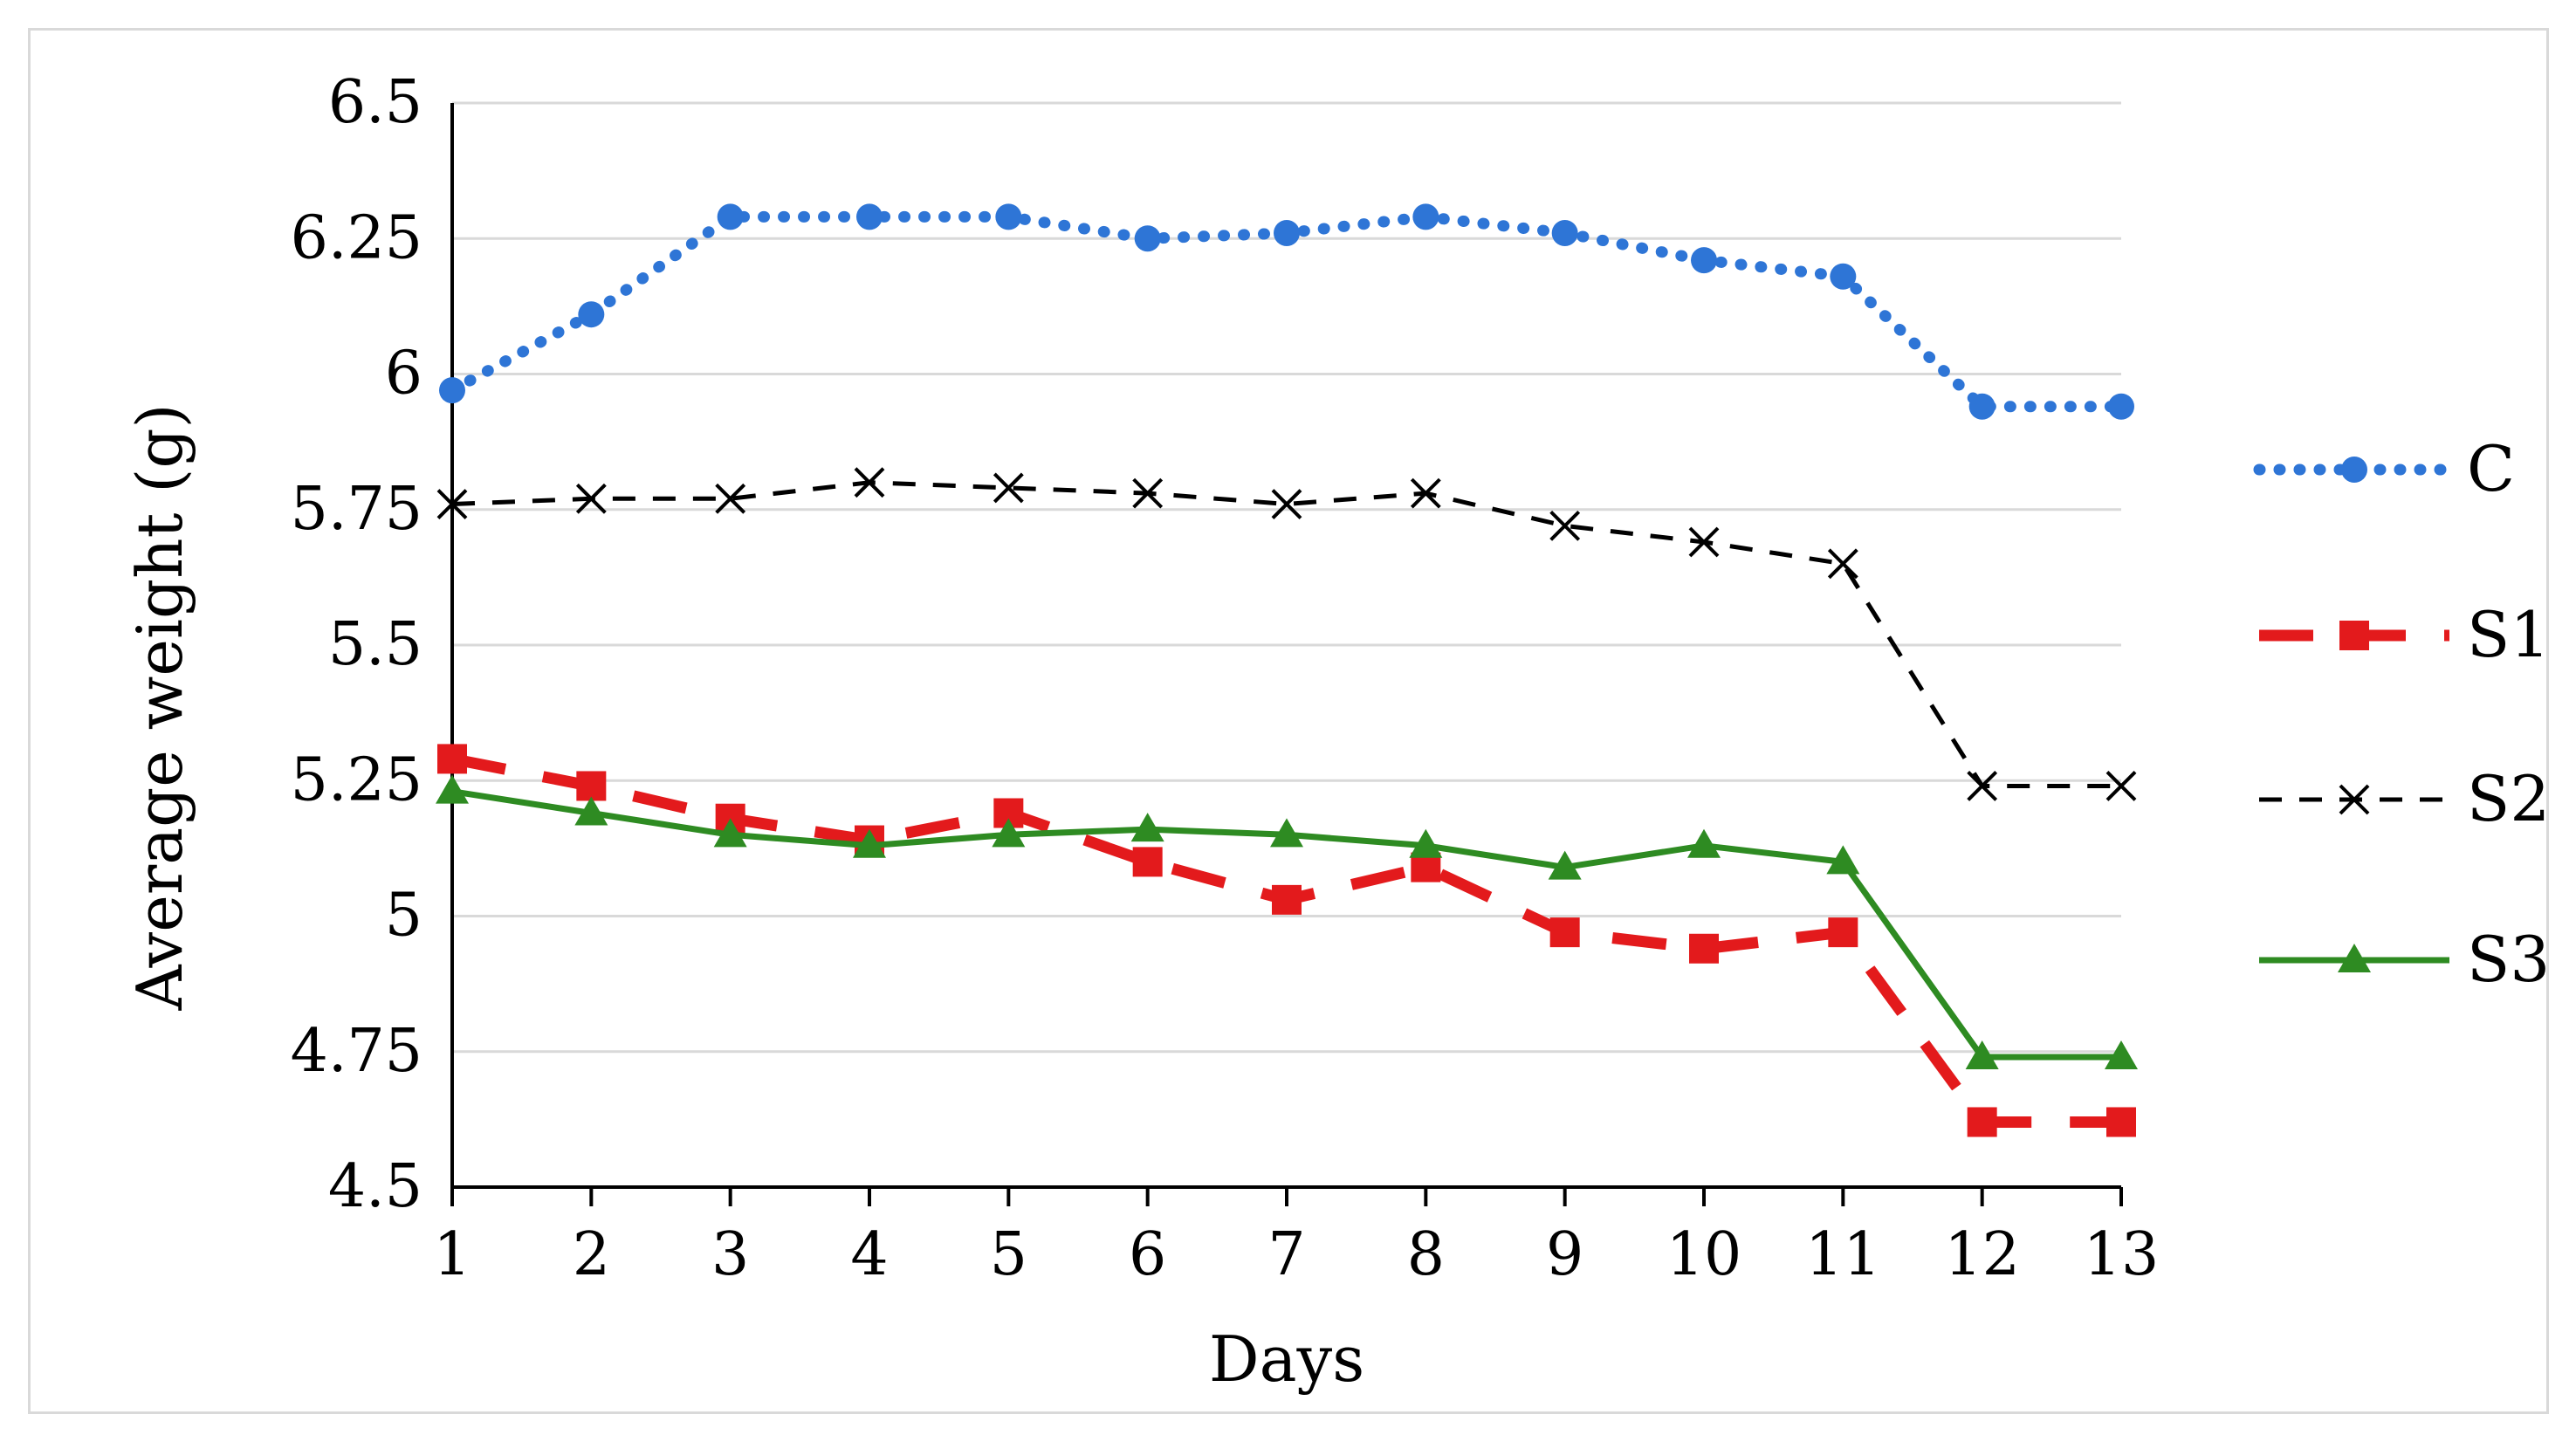 The width and height of the screenshot is (2576, 1442). I want to click on x-tick-label: 9, so click(1565, 1254).